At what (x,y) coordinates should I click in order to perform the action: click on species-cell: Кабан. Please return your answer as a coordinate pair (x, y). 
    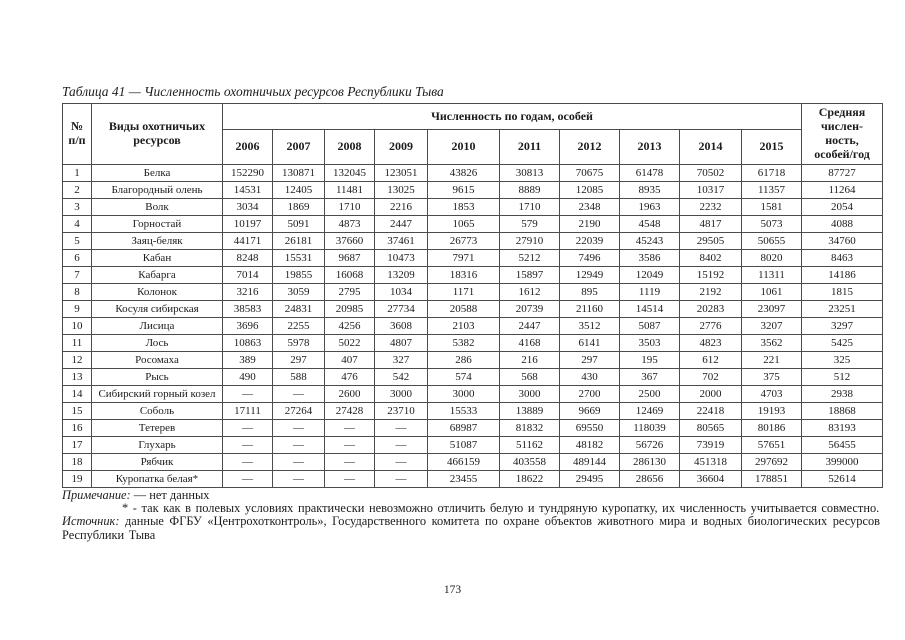
    Looking at the image, I should click on (157, 258).